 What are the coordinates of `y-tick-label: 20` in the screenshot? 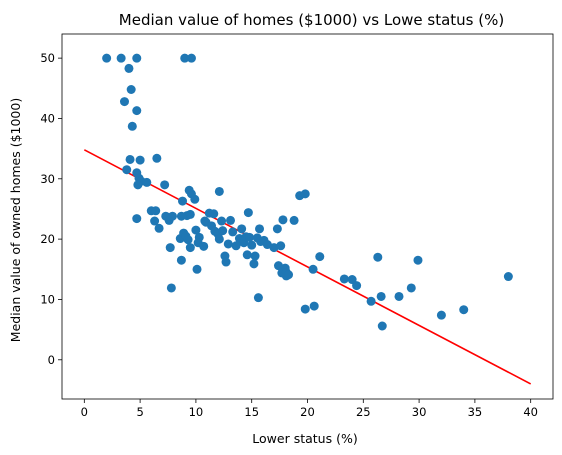 It's located at (47, 239).